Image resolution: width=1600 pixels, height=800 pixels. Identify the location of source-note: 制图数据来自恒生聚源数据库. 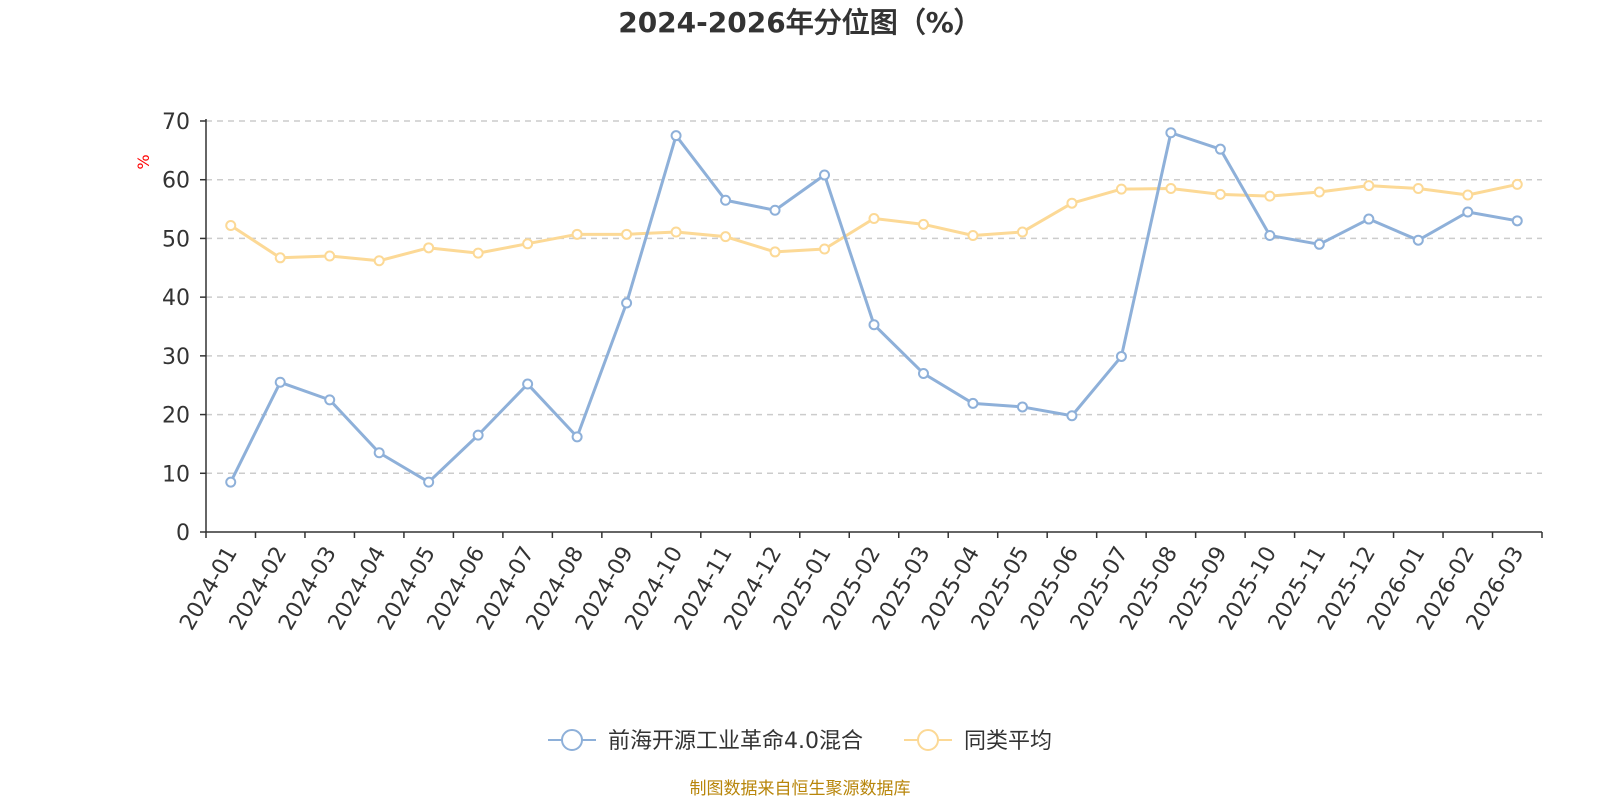
(800, 789).